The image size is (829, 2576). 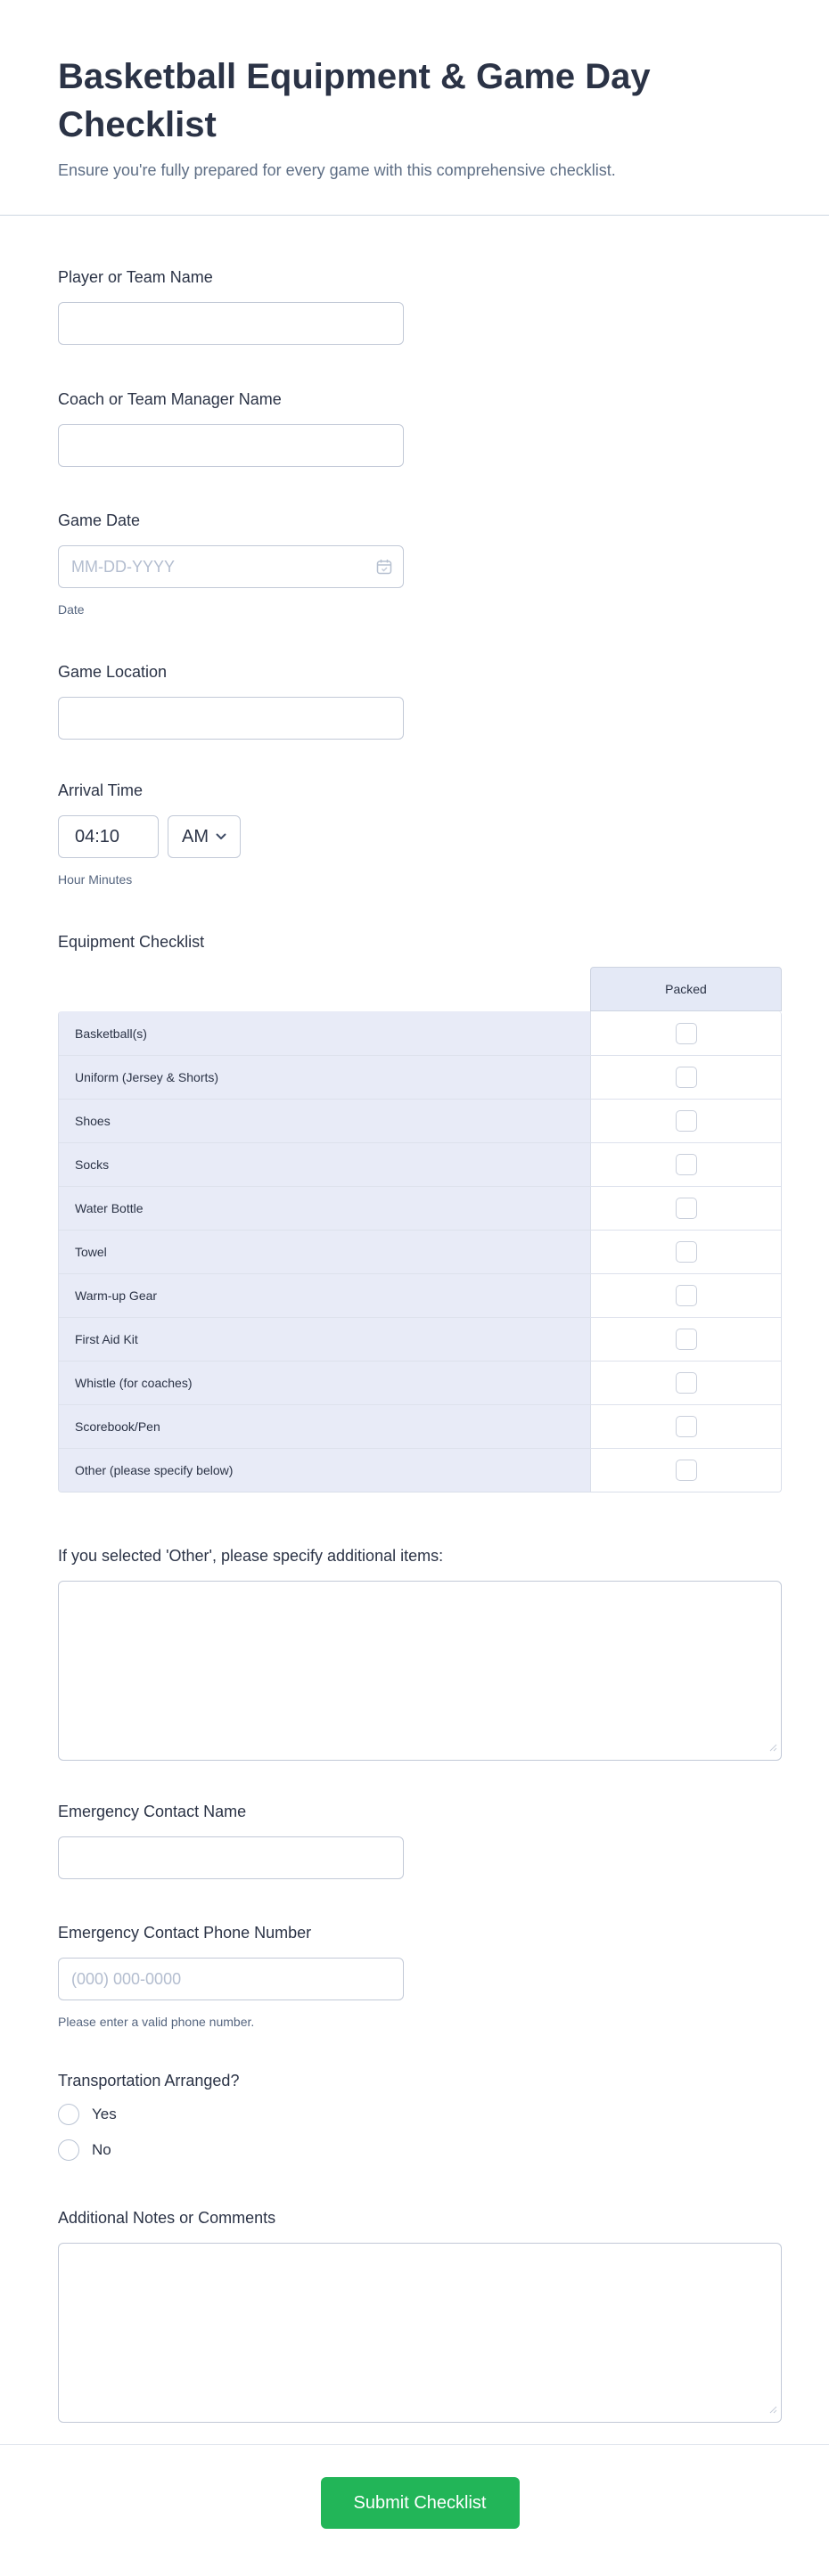 What do you see at coordinates (195, 836) in the screenshot?
I see `meridiem-value: AM` at bounding box center [195, 836].